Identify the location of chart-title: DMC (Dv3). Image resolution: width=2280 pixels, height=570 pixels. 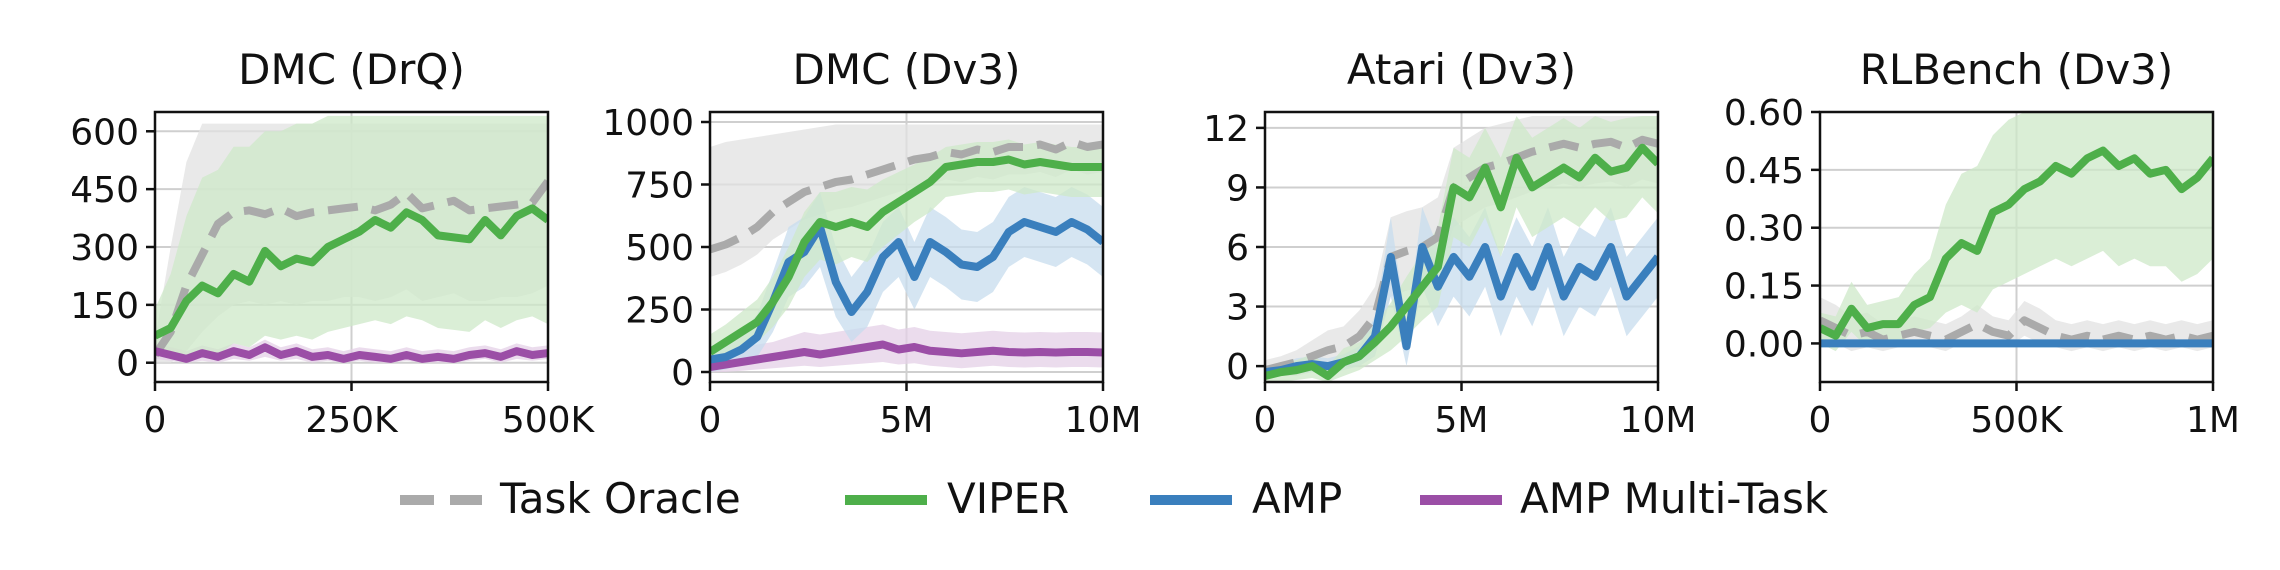
(907, 69).